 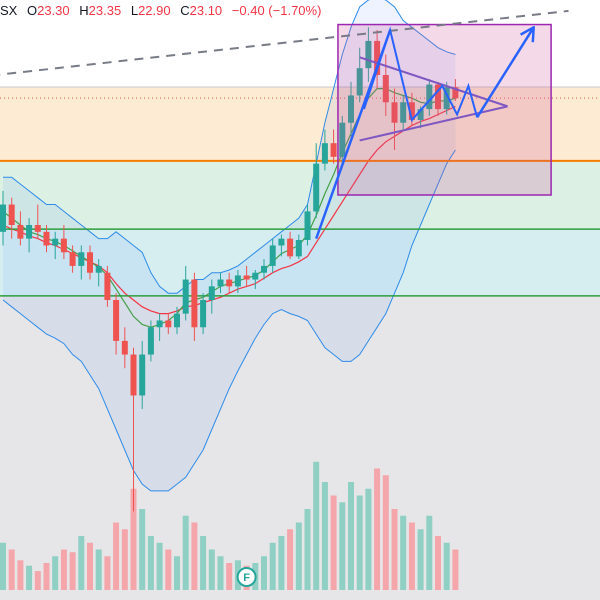 What do you see at coordinates (300, 124) in the screenshot?
I see `zone-orange` at bounding box center [300, 124].